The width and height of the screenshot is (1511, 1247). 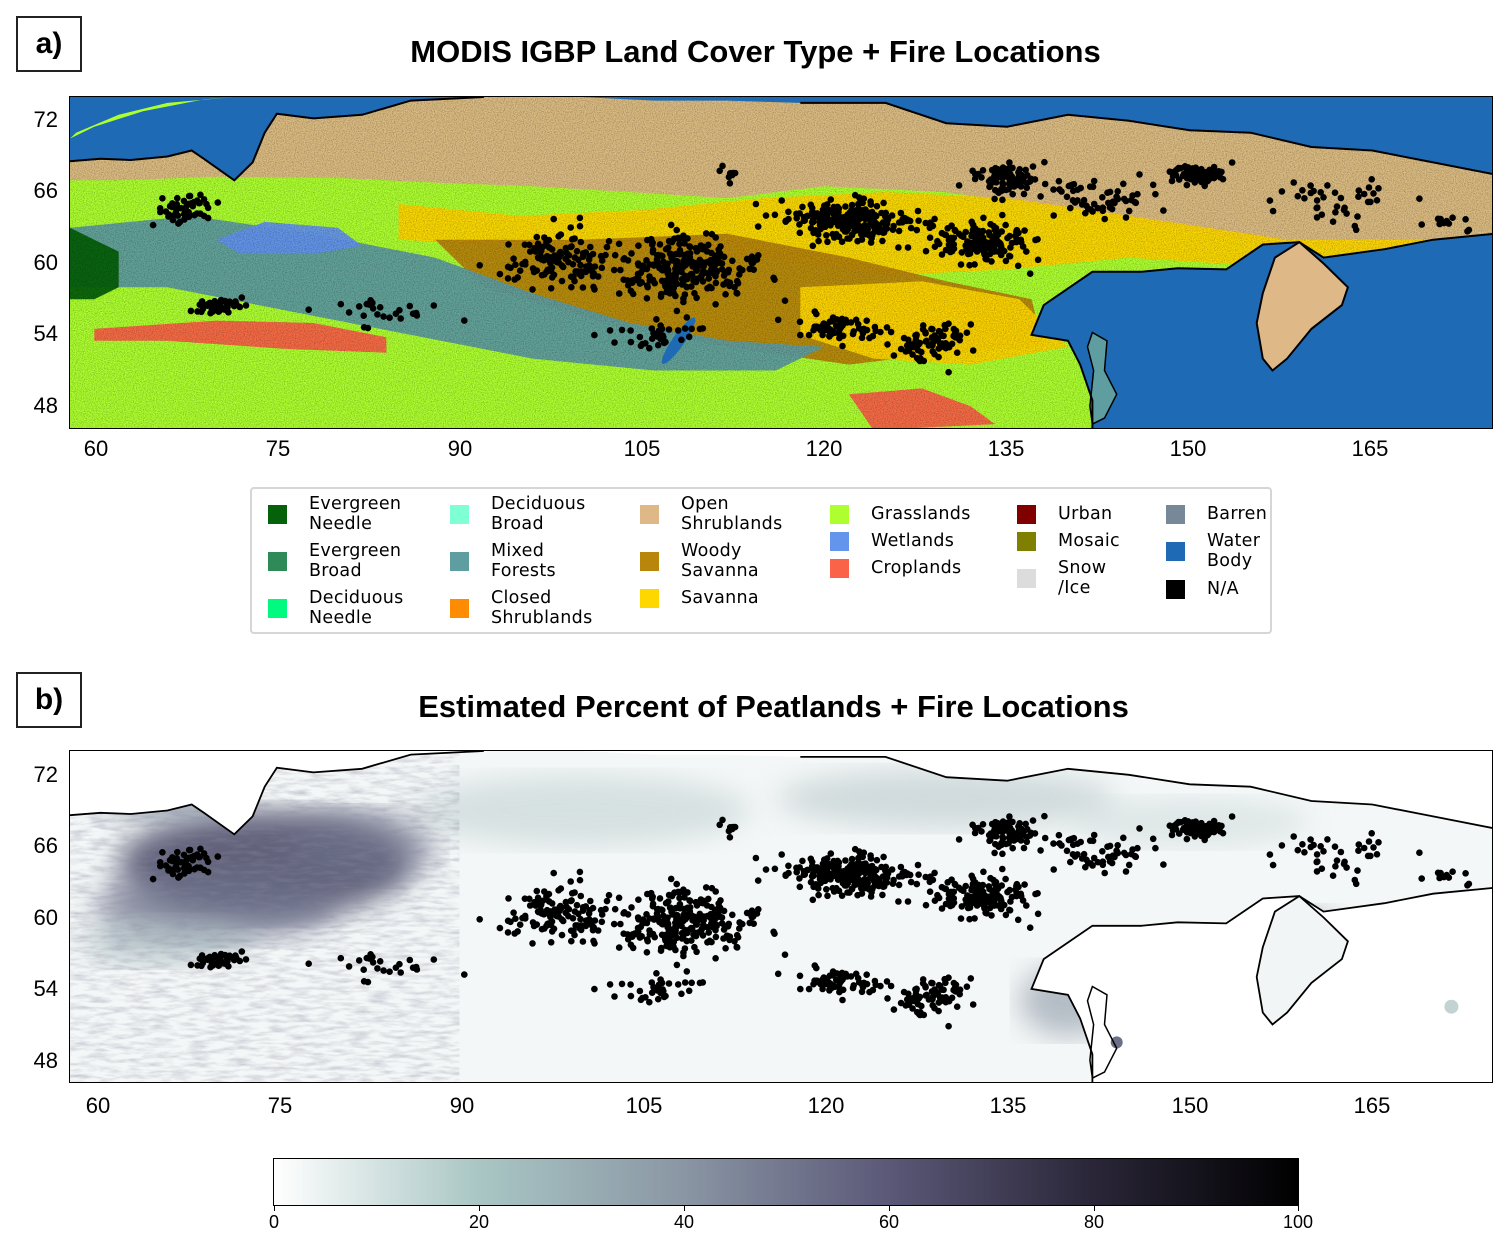 What do you see at coordinates (1006, 448) in the screenshot?
I see `lon-tick-135: 135` at bounding box center [1006, 448].